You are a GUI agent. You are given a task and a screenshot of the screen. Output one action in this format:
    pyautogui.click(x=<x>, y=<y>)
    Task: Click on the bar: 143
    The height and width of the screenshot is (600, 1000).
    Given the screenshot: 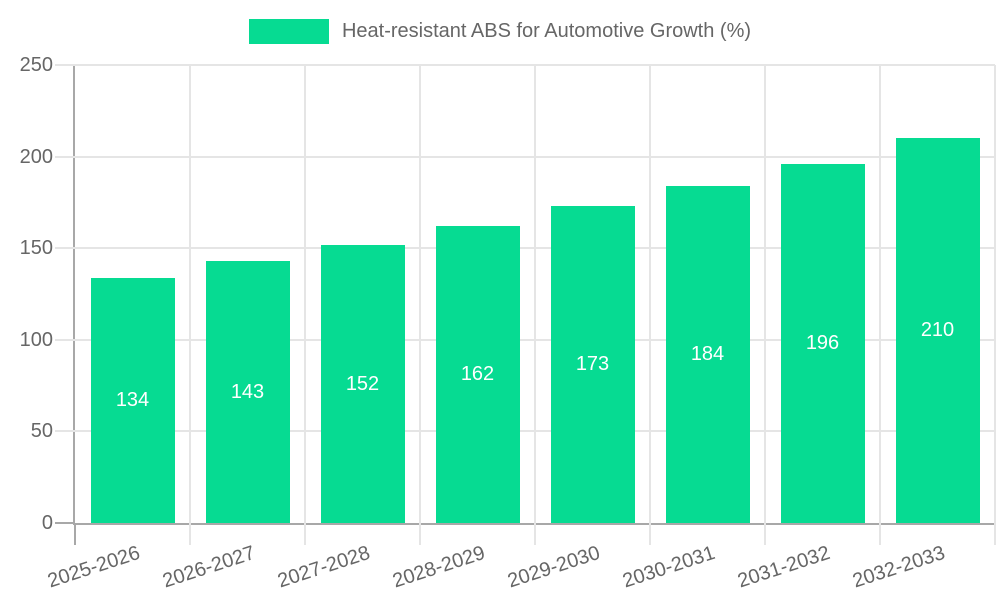 What is the action you would take?
    pyautogui.click(x=247, y=392)
    